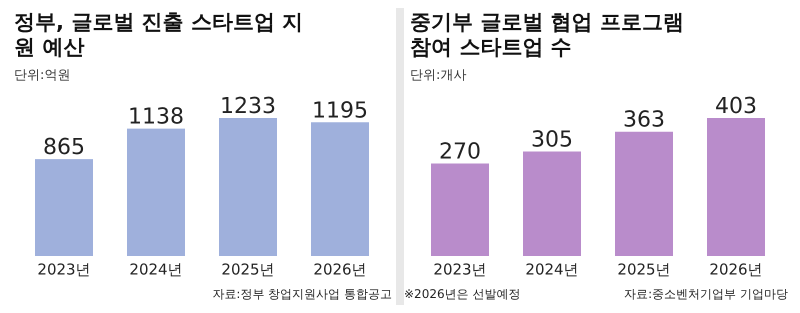 Image resolution: width=800 pixels, height=313 pixels. What do you see at coordinates (64, 147) in the screenshot?
I see `data-label: 865` at bounding box center [64, 147].